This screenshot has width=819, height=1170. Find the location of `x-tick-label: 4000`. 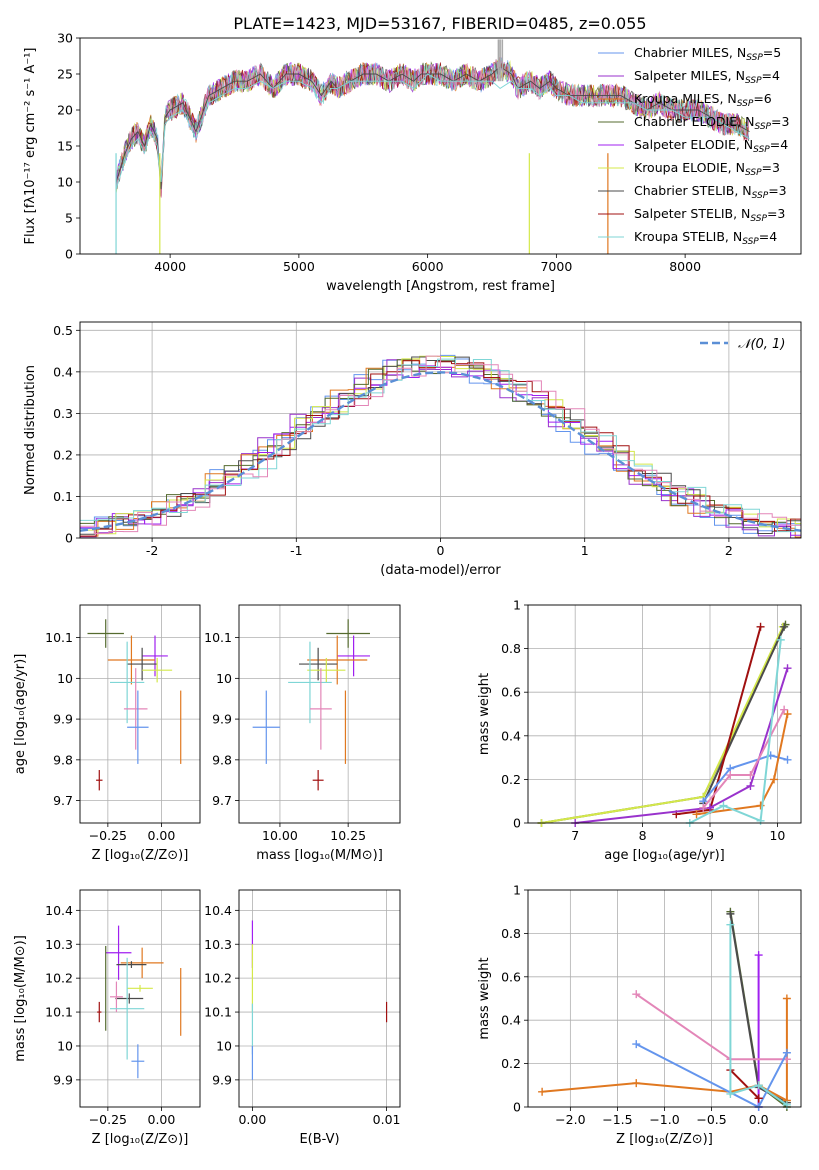

x-tick-label: 4000 is located at coordinates (170, 266).